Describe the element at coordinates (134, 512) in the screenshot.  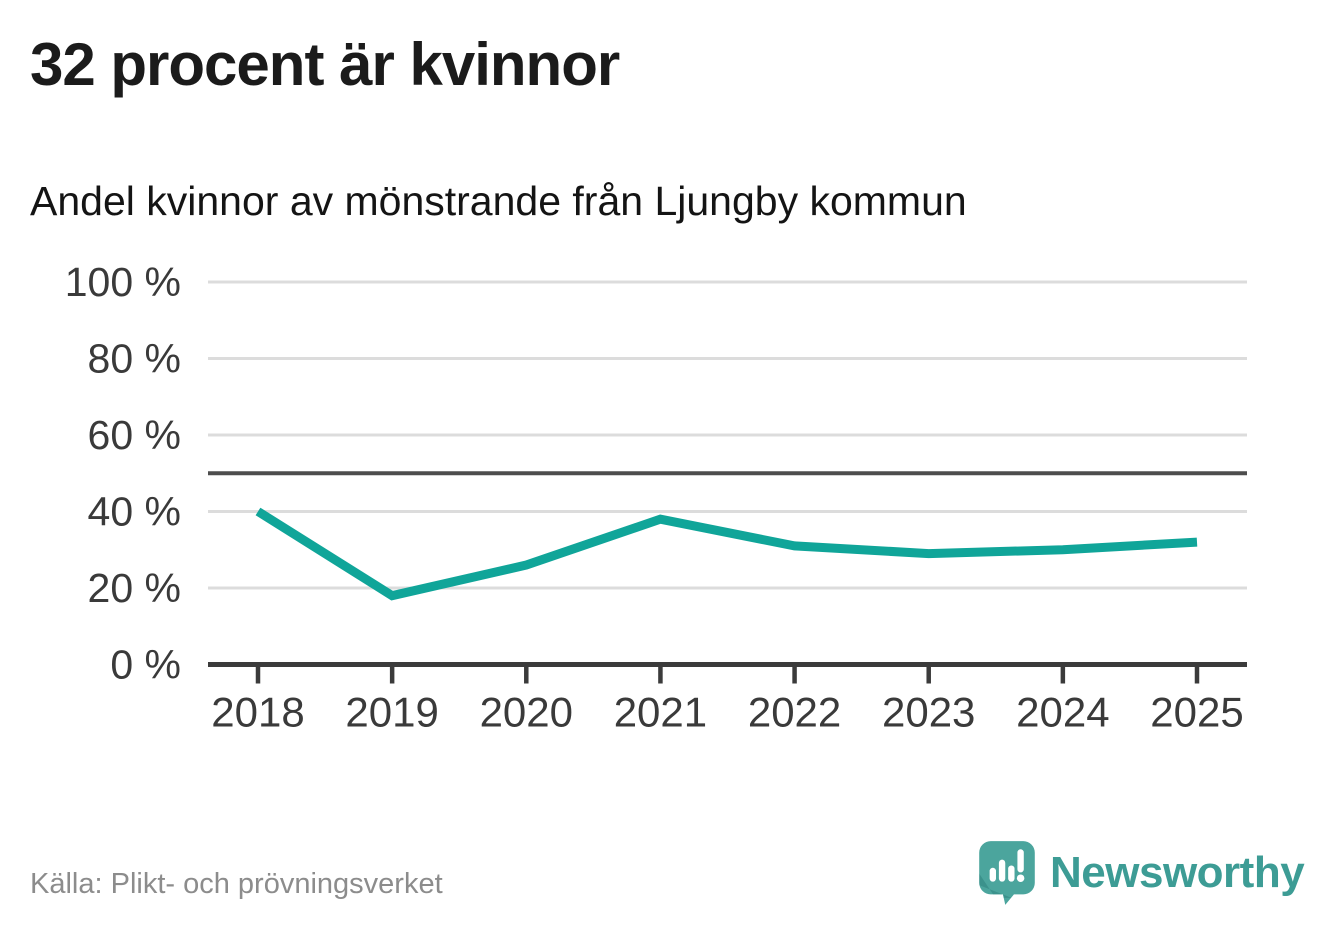
I see `y-axis-label: 40 %` at that location.